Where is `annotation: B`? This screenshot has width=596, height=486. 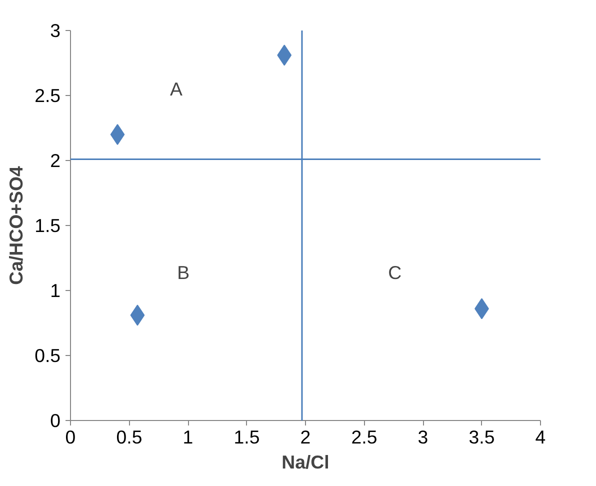
annotation: B is located at coordinates (183, 272).